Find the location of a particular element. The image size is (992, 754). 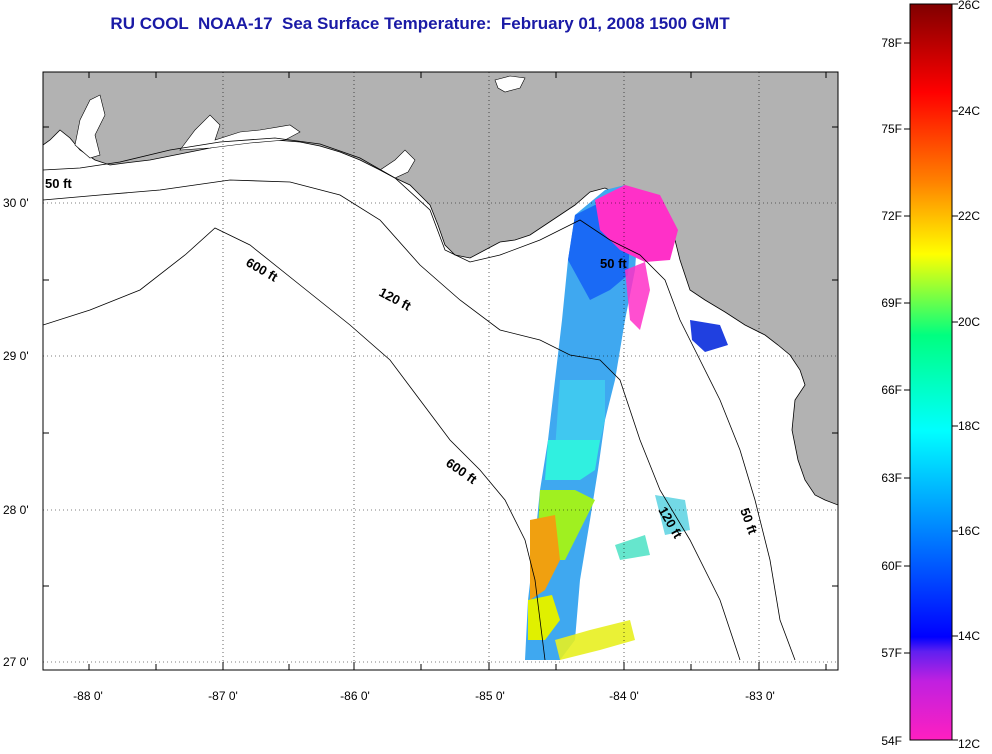

colorbar-f-label: 54F is located at coordinates (891, 741).